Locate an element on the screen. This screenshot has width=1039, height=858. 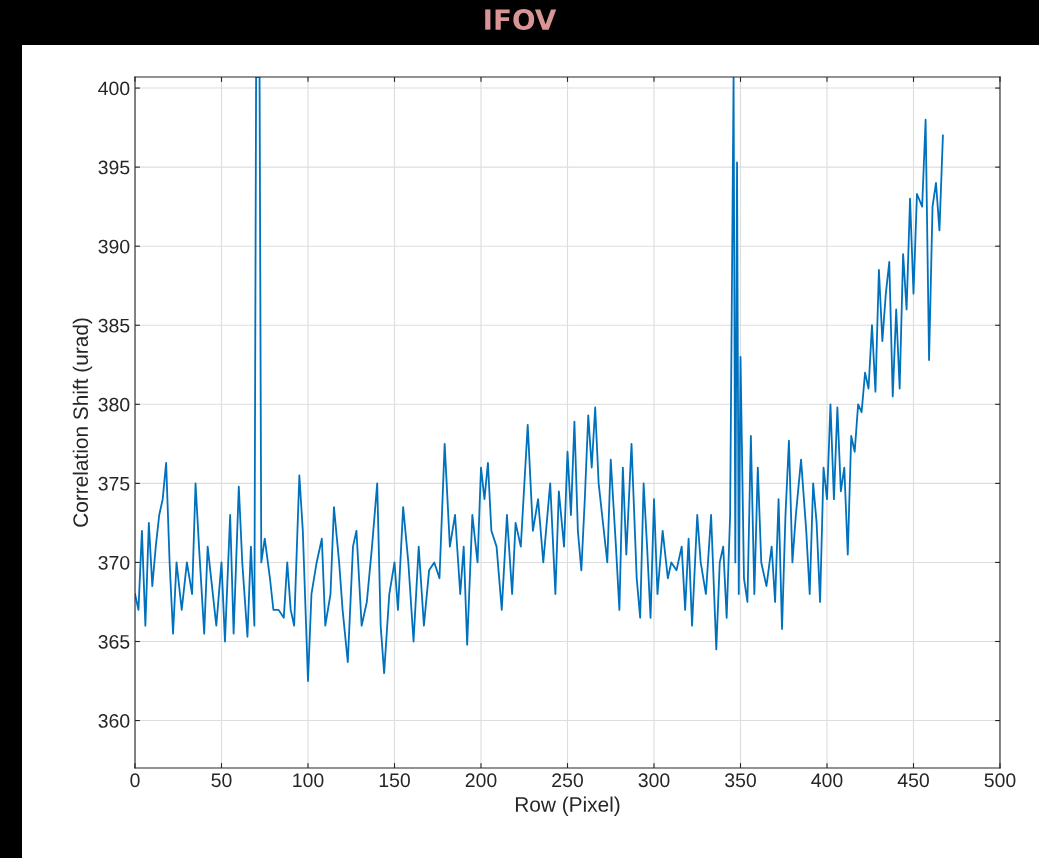
y-tick-label: 395 is located at coordinates (114, 167).